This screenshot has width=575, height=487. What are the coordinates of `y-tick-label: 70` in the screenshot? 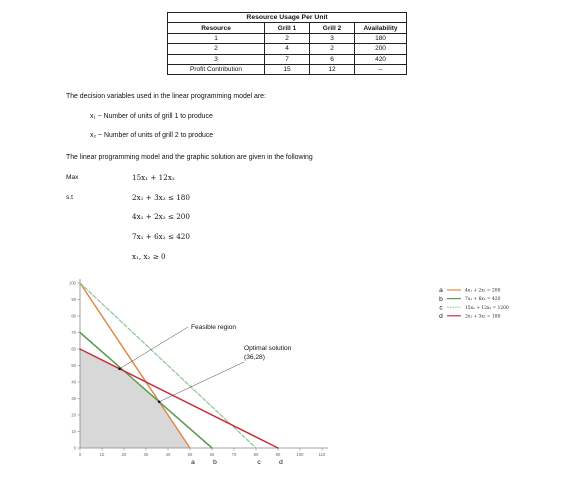 It's located at (73, 332).